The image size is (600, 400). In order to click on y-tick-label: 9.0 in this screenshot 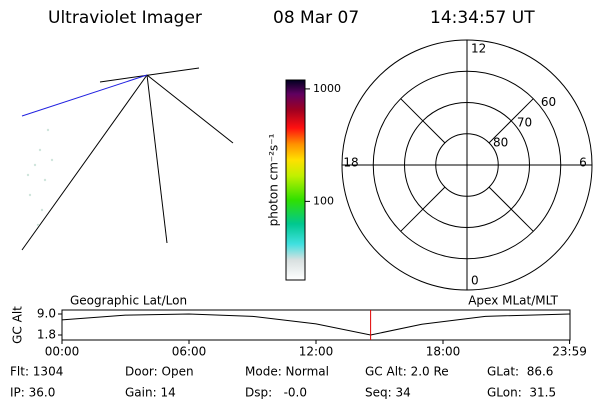, I will do `click(46, 314)`.